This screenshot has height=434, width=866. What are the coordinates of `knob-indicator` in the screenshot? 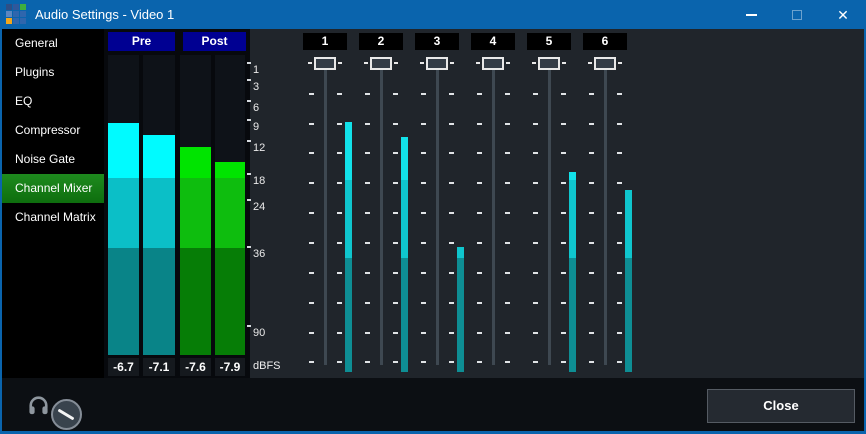 It's located at (66, 414).